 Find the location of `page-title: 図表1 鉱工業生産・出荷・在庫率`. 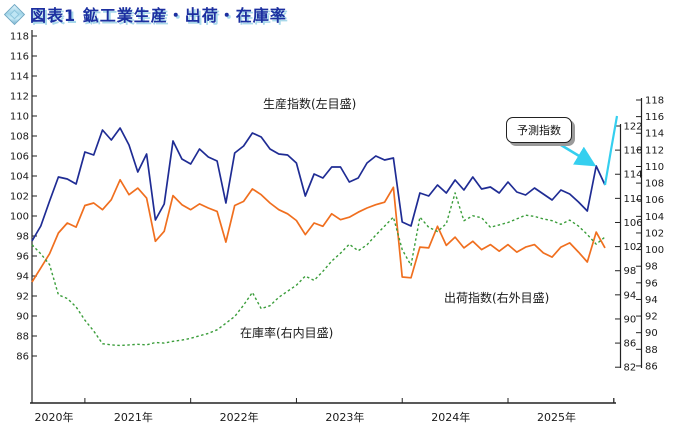

page-title: 図表1 鉱工業生産・出荷・在庫率 is located at coordinates (158, 15).